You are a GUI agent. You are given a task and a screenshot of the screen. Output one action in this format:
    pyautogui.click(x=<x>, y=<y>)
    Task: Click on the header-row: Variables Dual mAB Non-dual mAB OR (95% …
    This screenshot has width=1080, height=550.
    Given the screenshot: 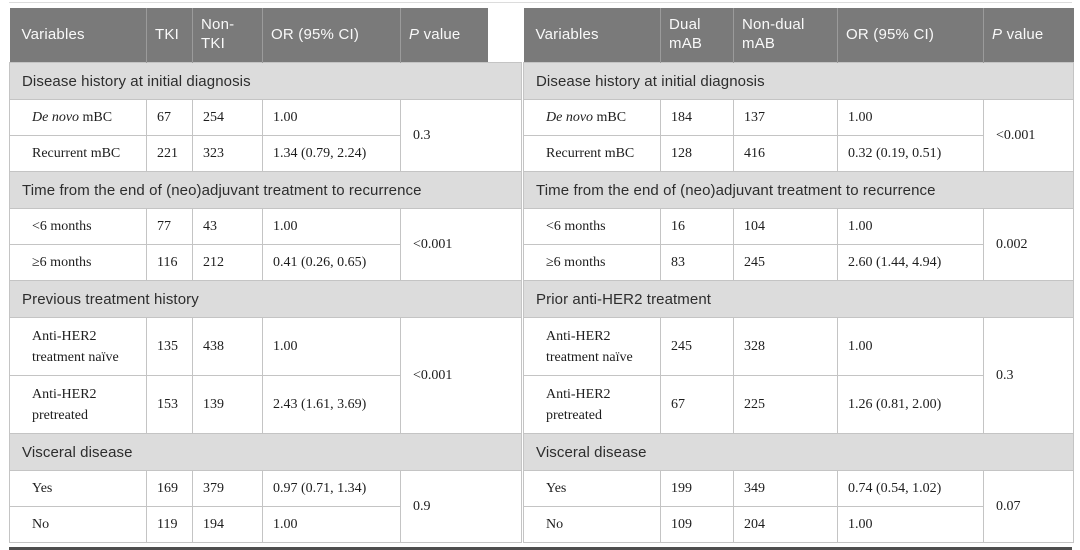 What is the action you would take?
    pyautogui.click(x=798, y=35)
    